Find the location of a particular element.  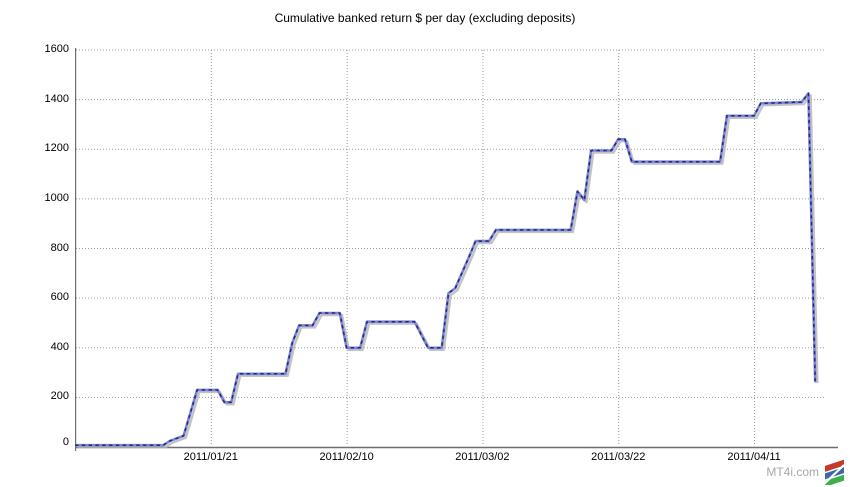

y-tick-label: 600 is located at coordinates (59, 297).